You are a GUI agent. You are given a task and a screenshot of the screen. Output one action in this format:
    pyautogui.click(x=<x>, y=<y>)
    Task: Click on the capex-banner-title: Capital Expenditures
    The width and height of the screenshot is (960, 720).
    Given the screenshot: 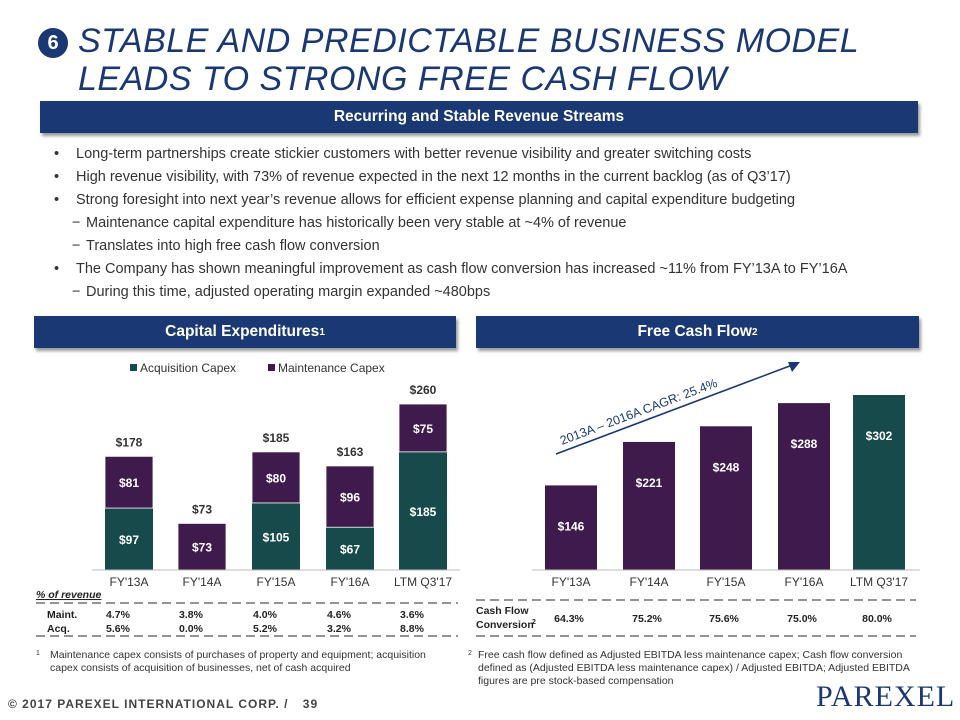 What is the action you would take?
    pyautogui.click(x=242, y=331)
    